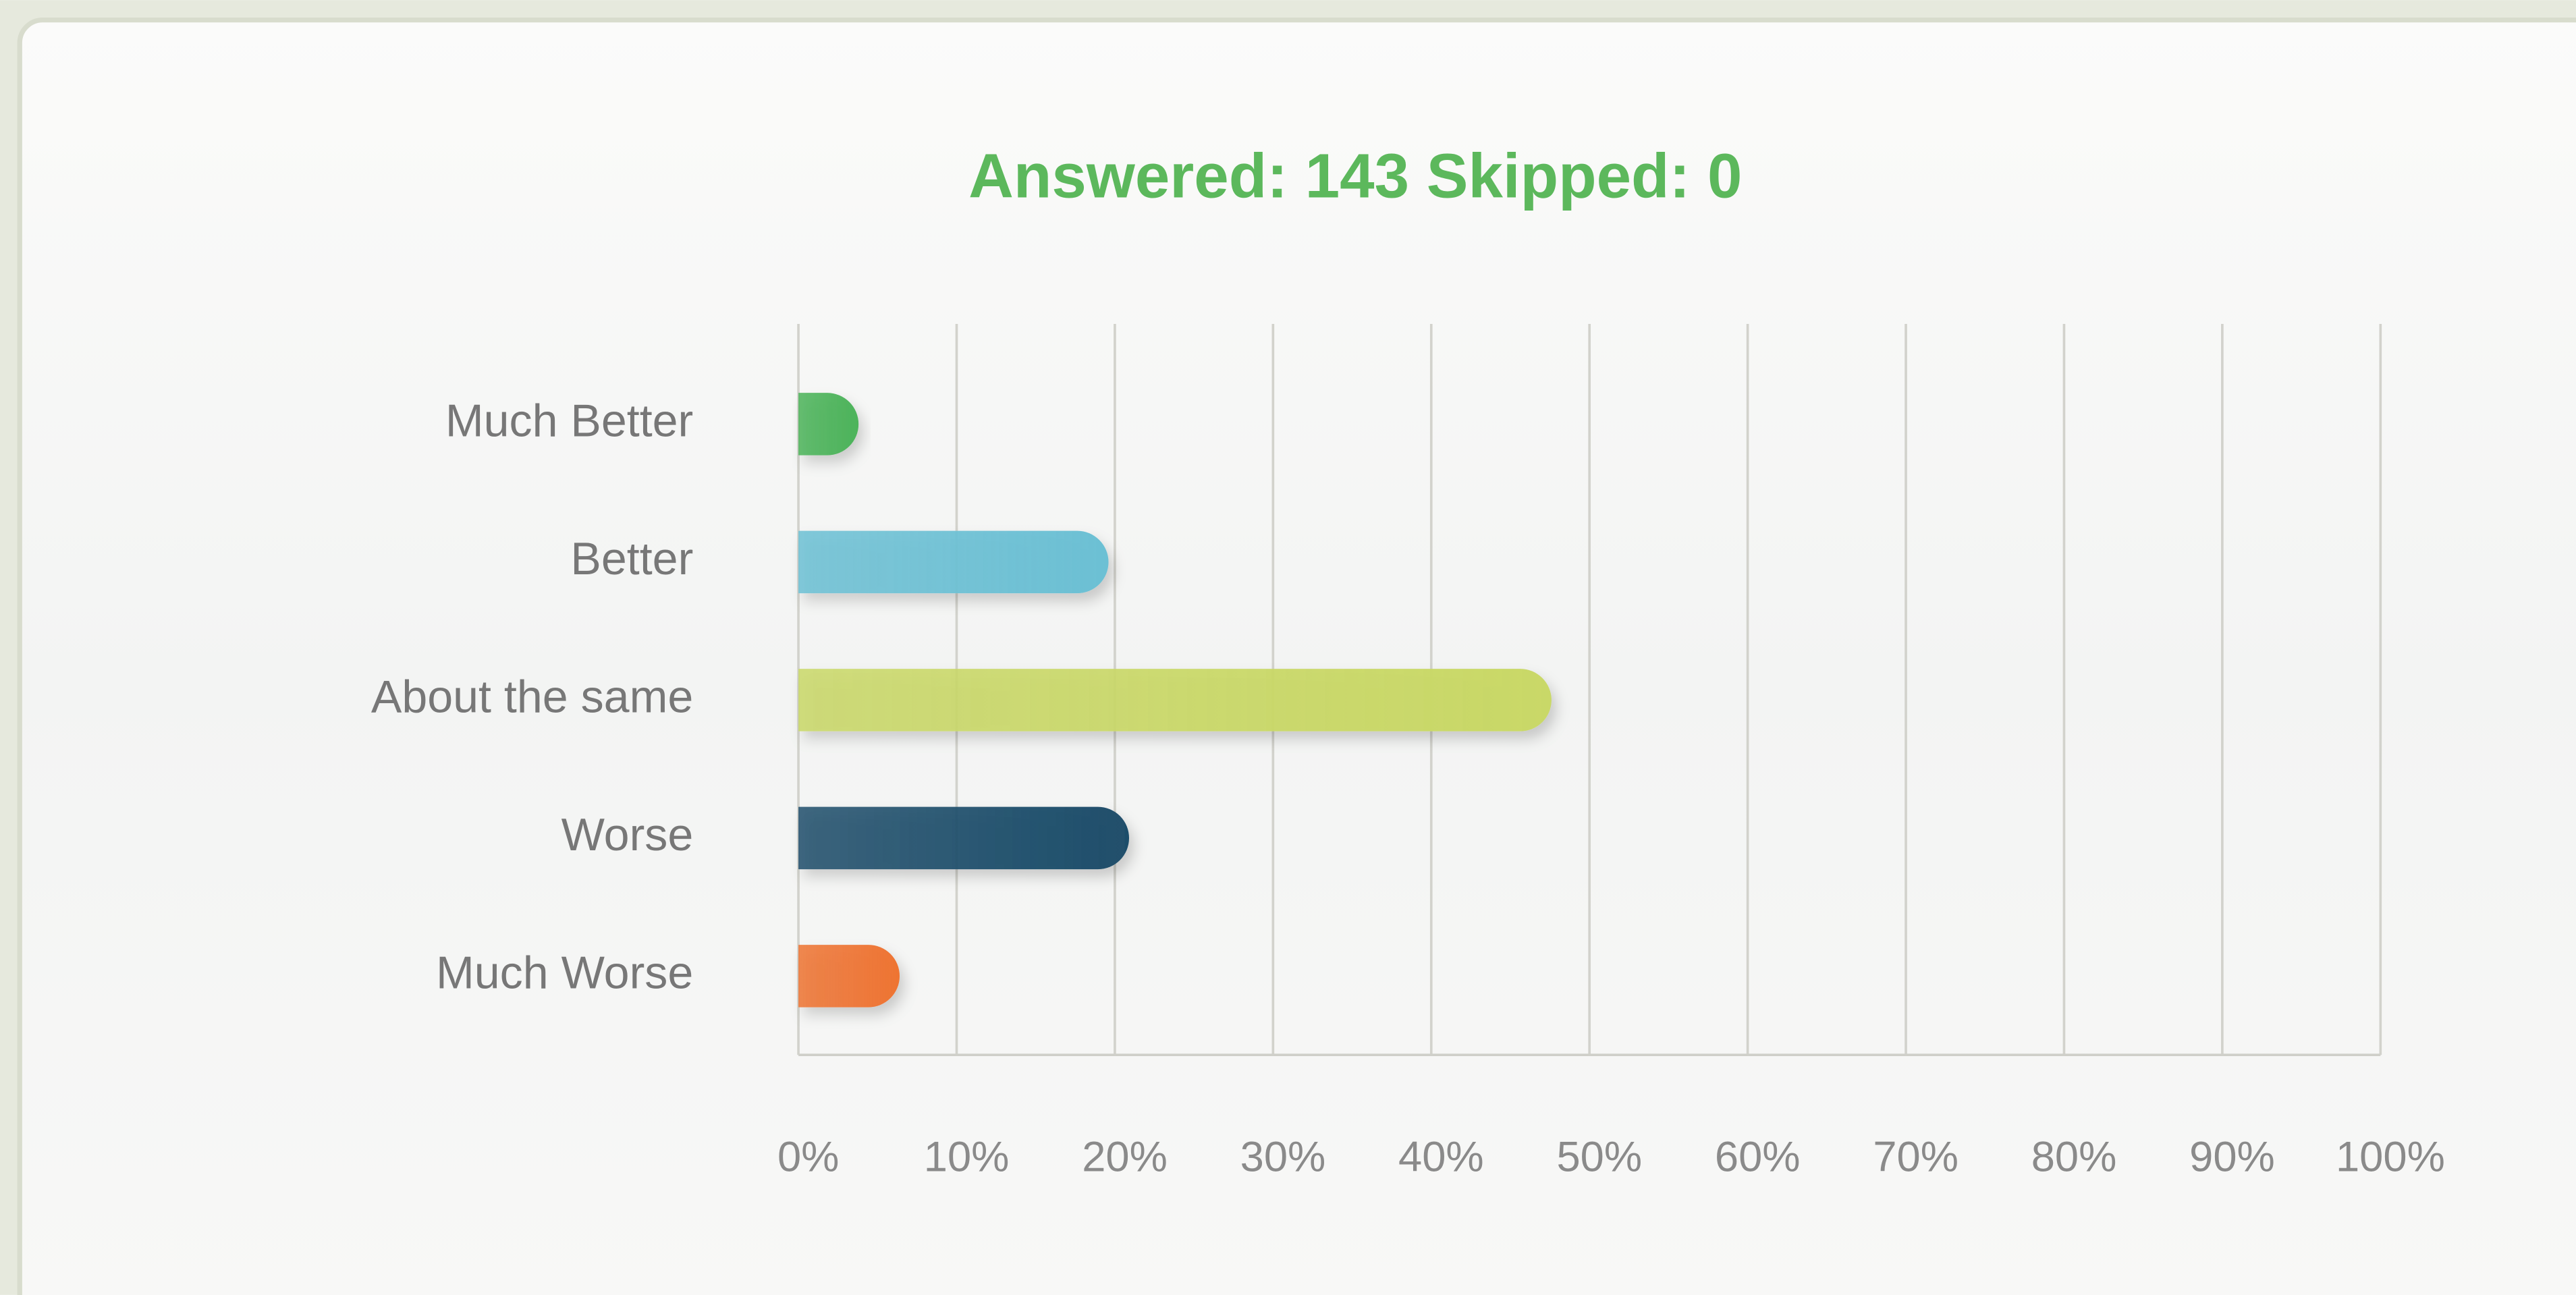 The height and width of the screenshot is (1295, 2576). Describe the element at coordinates (1599, 1157) in the screenshot. I see `x-tick-label: 50%` at that location.